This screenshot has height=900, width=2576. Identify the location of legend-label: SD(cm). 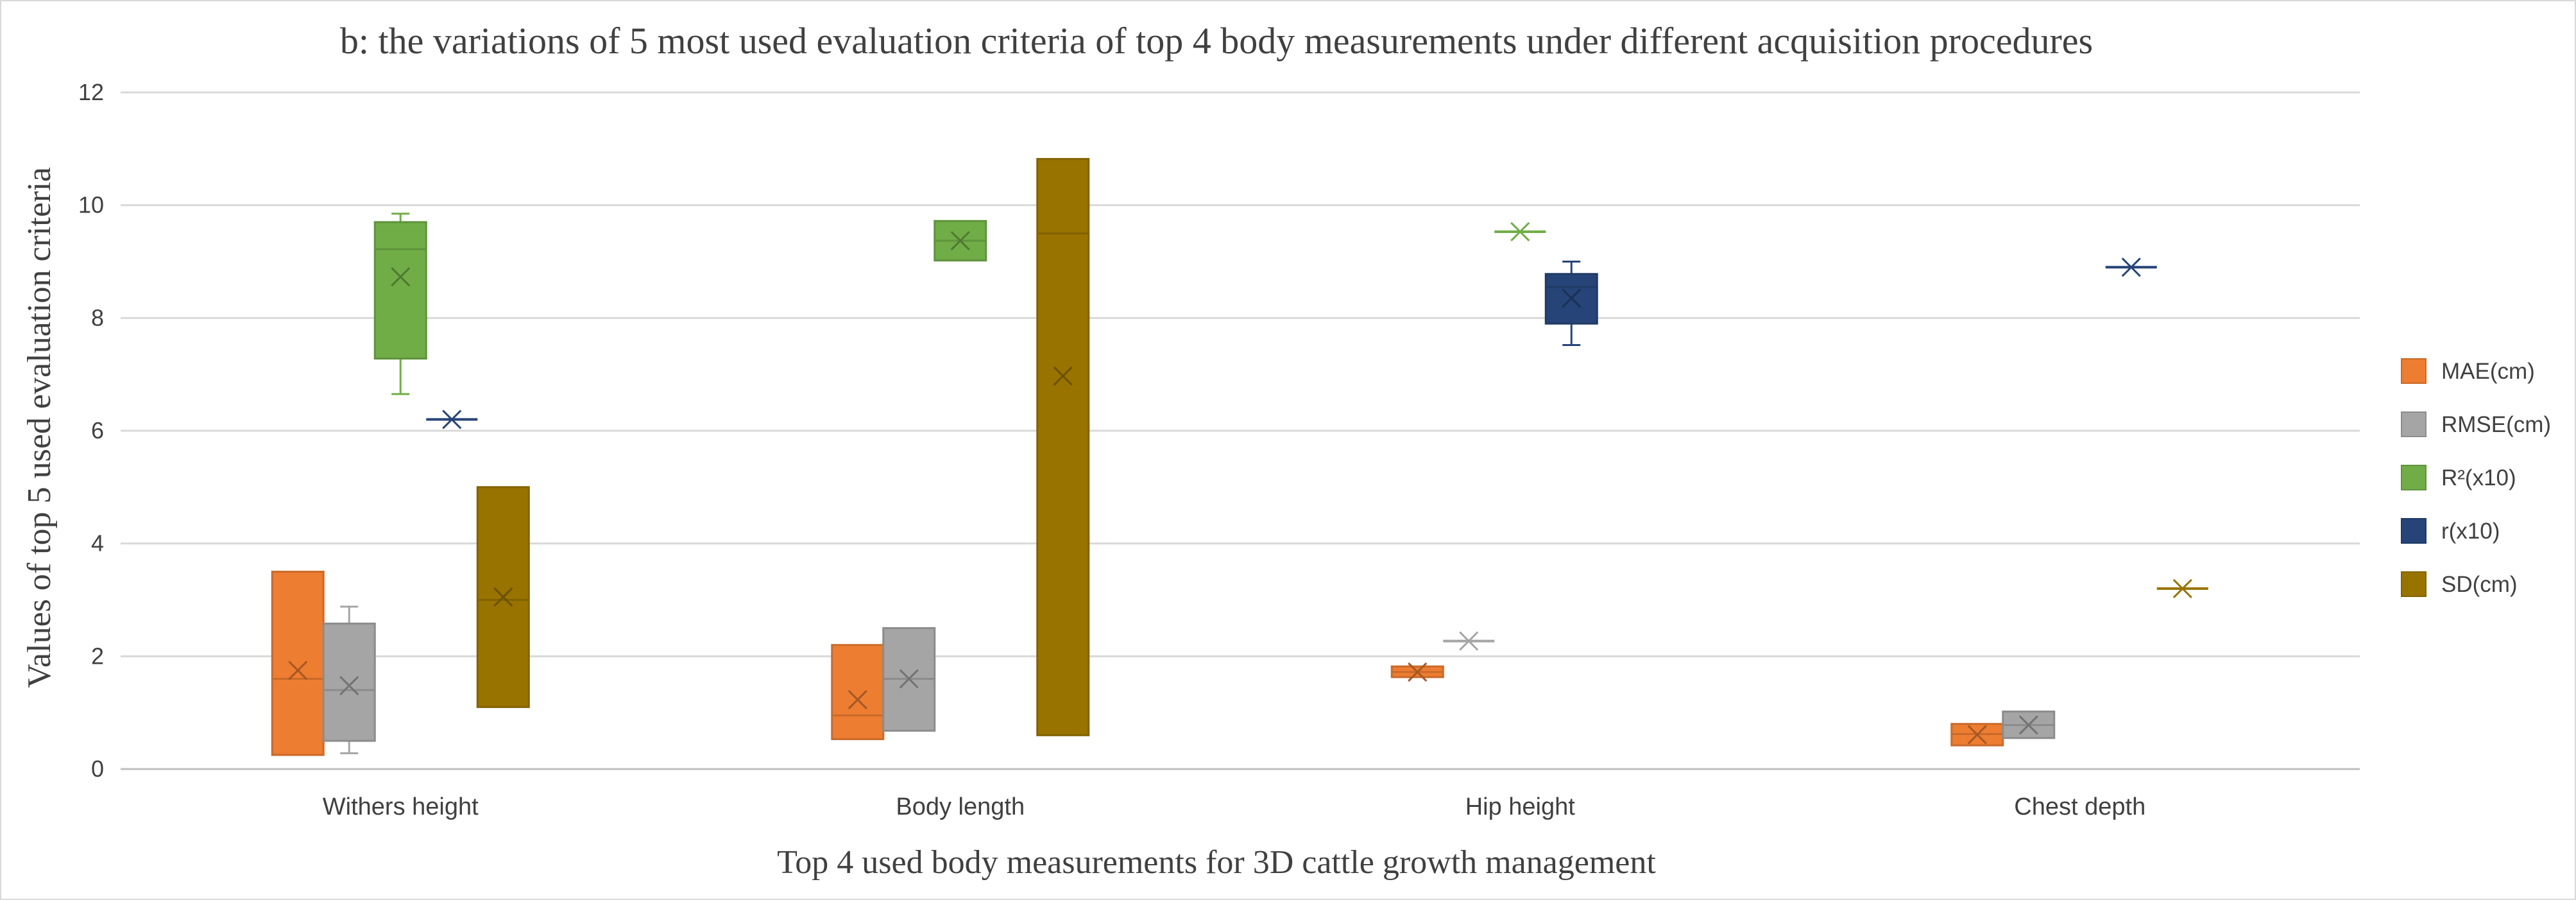
(2479, 584).